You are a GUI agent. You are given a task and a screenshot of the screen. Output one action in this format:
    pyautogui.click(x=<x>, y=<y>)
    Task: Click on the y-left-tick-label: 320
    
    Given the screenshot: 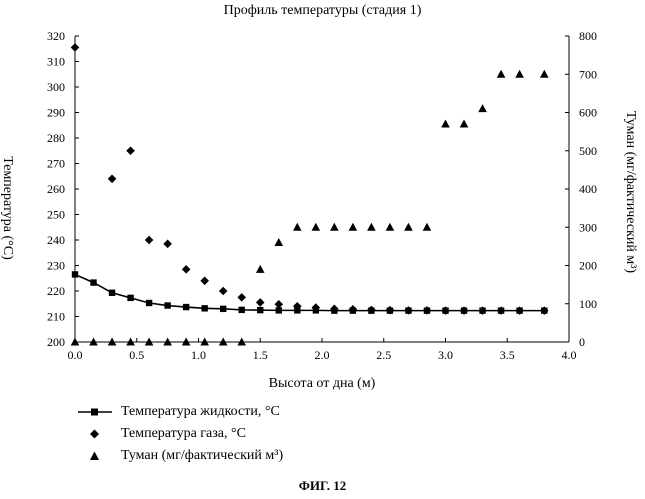 What is the action you would take?
    pyautogui.click(x=56, y=36)
    